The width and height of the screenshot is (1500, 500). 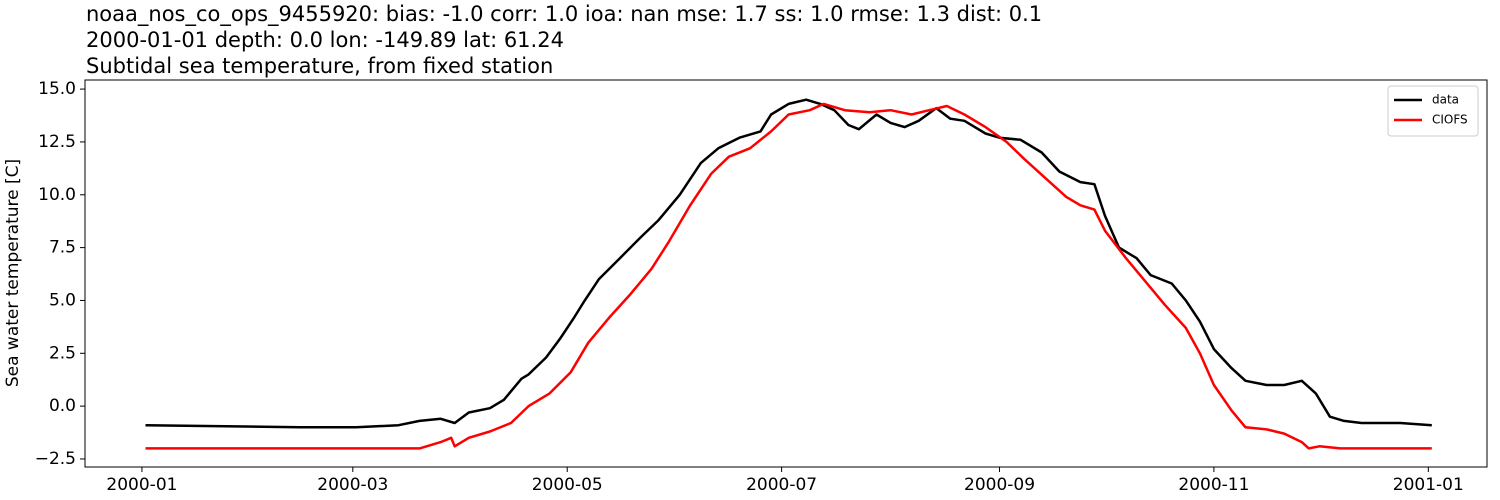 What do you see at coordinates (62, 406) in the screenshot?
I see `y-tick-label: 0.0` at bounding box center [62, 406].